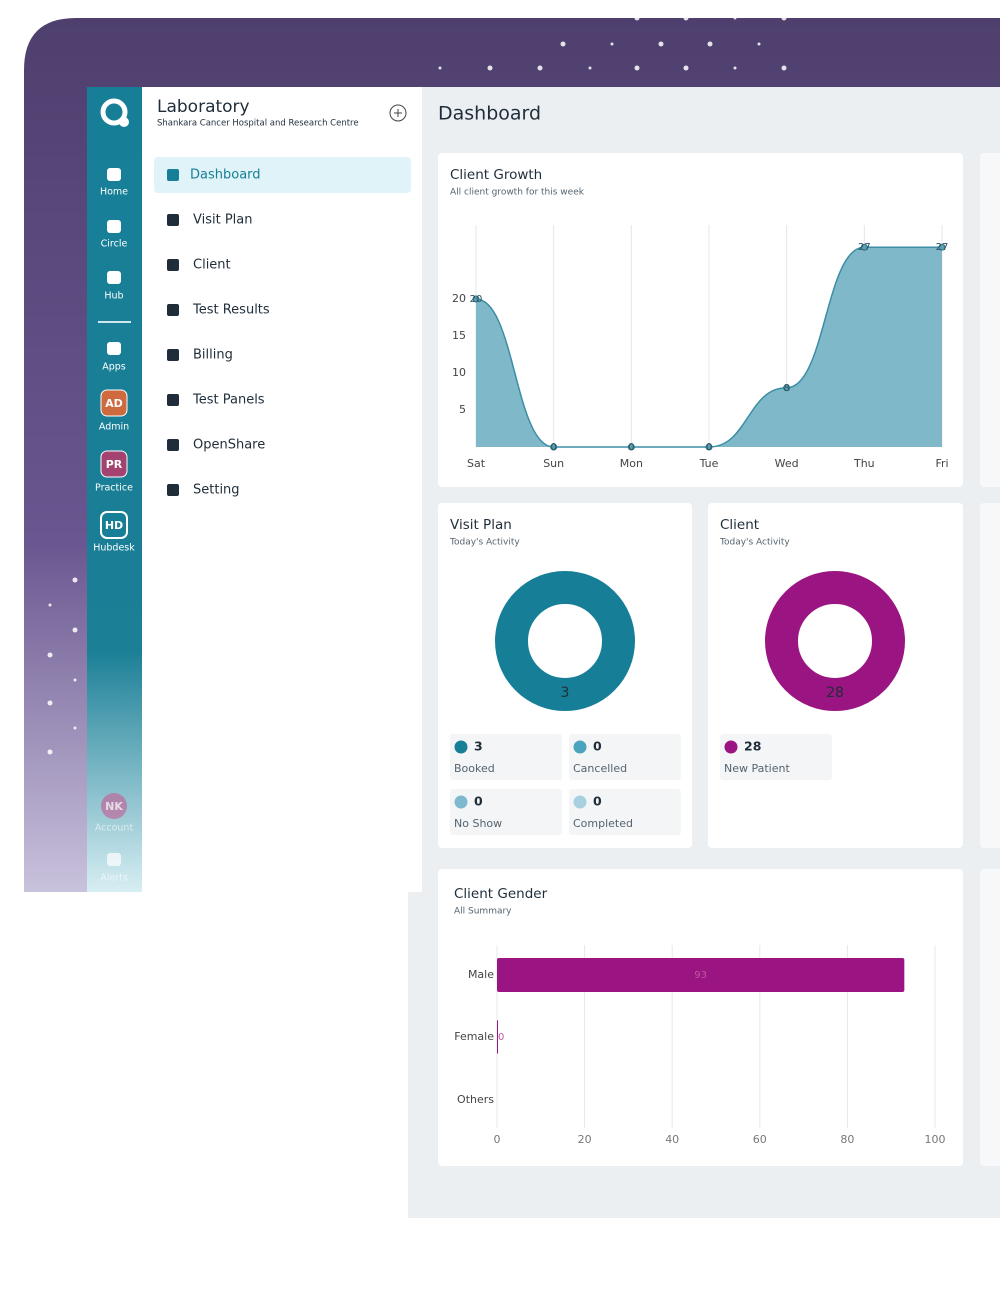 This screenshot has width=1000, height=1300. I want to click on legend-label: New Patient, so click(757, 768).